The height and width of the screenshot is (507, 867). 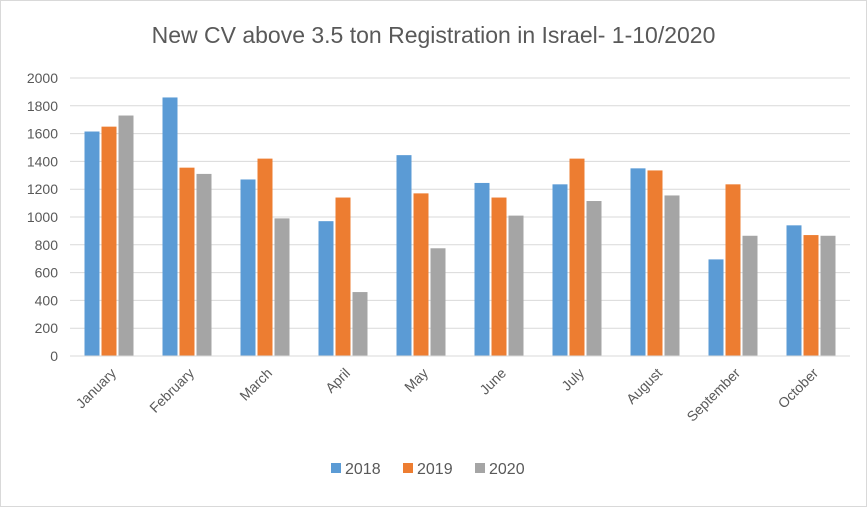 I want to click on category-label: August, so click(x=644, y=386).